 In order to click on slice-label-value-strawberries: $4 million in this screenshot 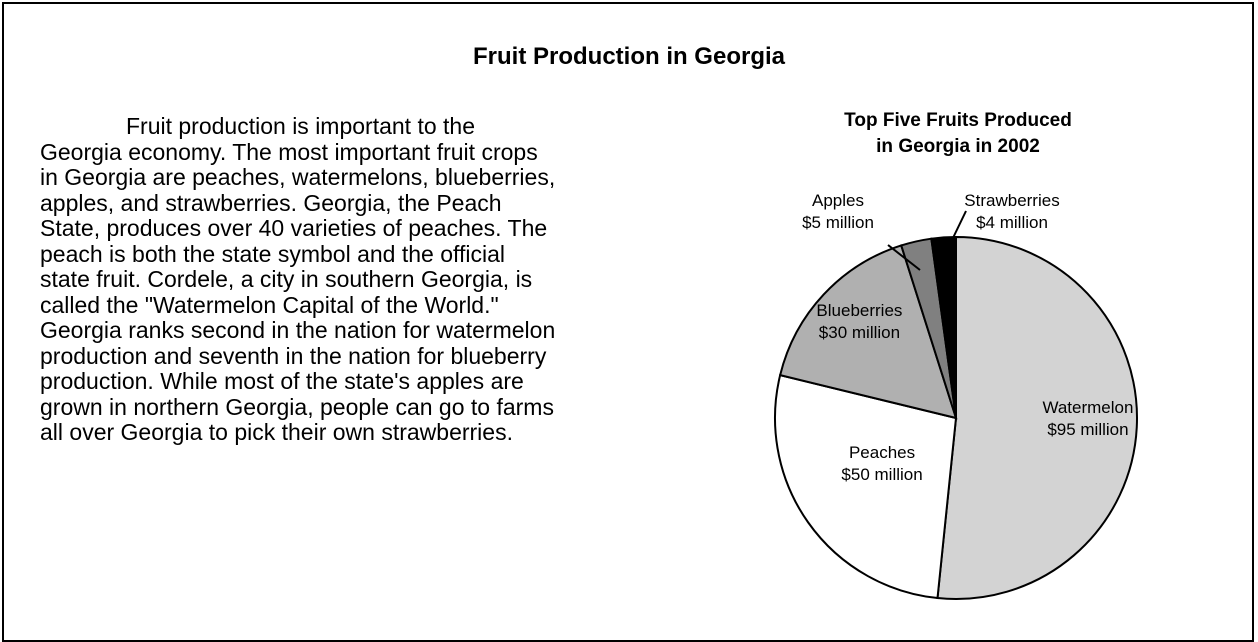, I will do `click(1012, 222)`.